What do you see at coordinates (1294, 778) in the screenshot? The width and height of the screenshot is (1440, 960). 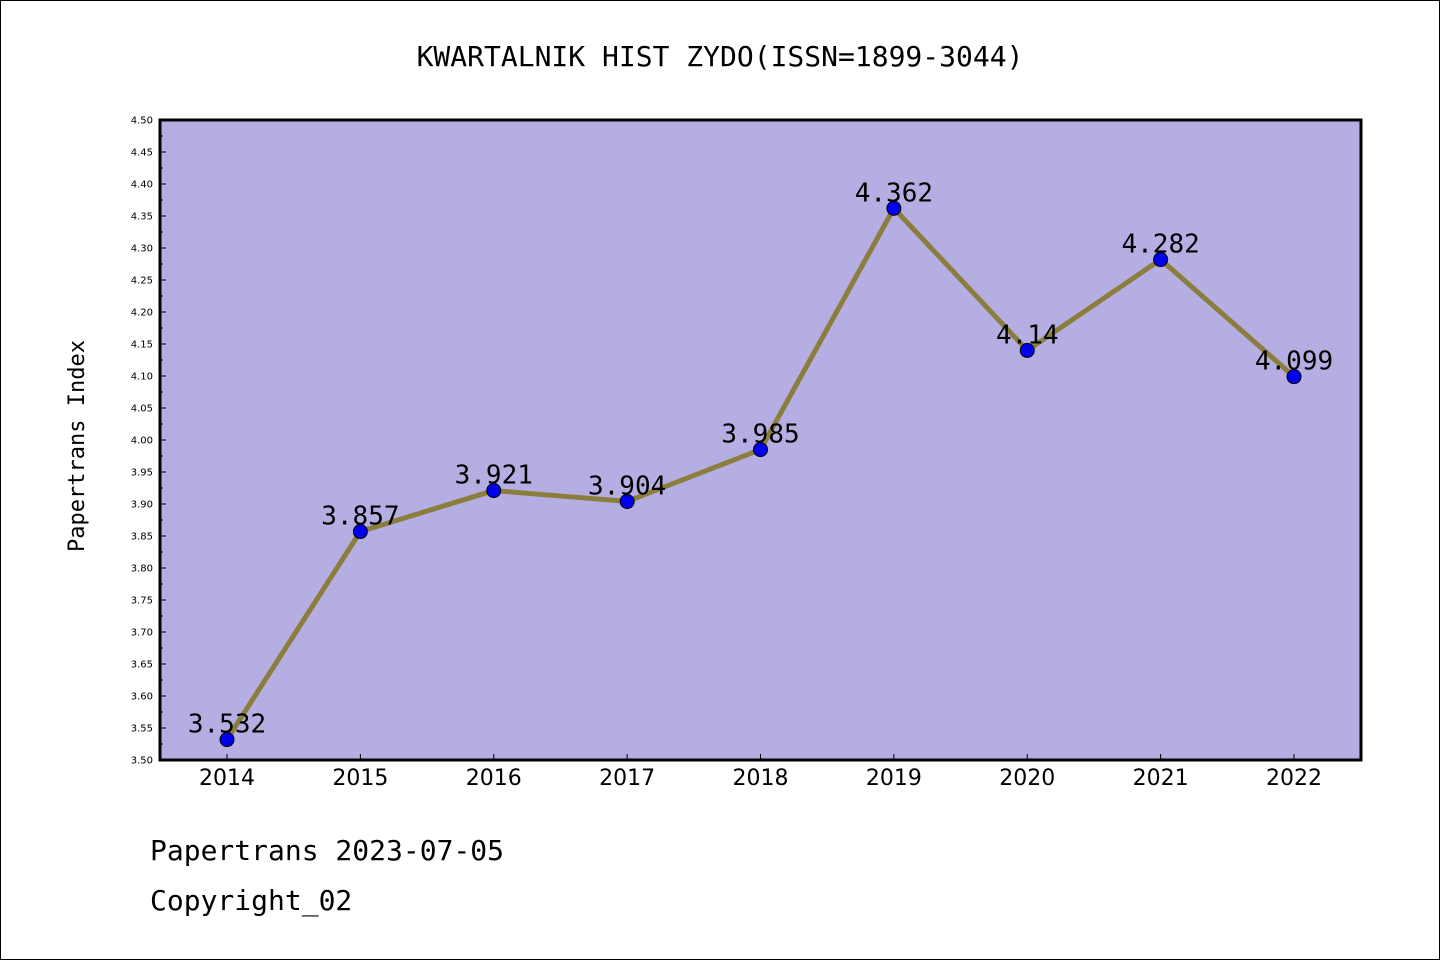 I see `x-tick-label: 2022` at bounding box center [1294, 778].